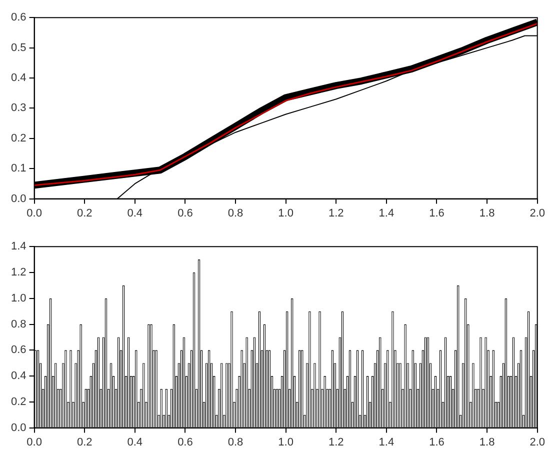  I want to click on y-tick-label: 0.1, so click(18, 168).